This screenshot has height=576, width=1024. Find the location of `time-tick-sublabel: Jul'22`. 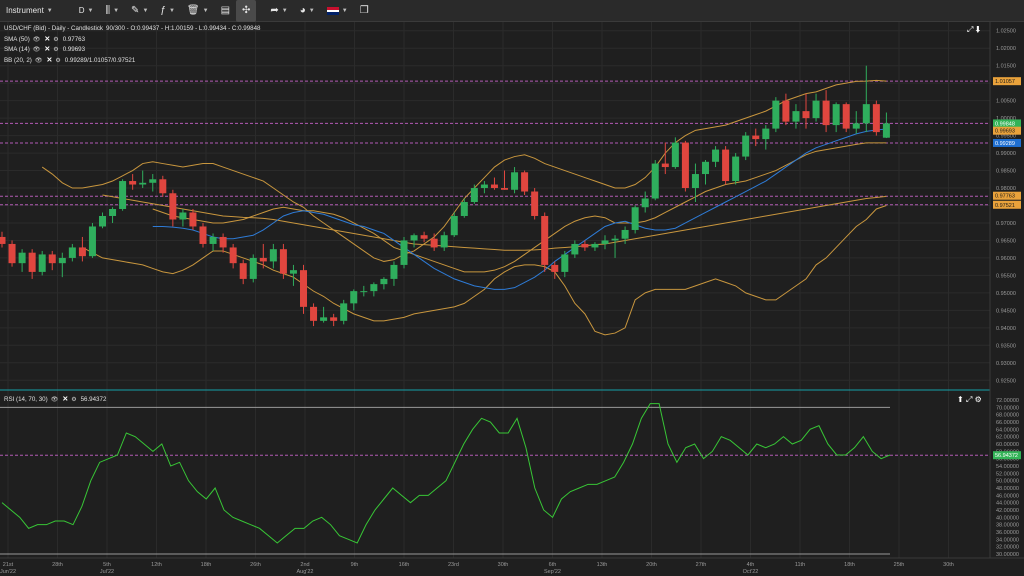

time-tick-sublabel: Jul'22 is located at coordinates (107, 572).